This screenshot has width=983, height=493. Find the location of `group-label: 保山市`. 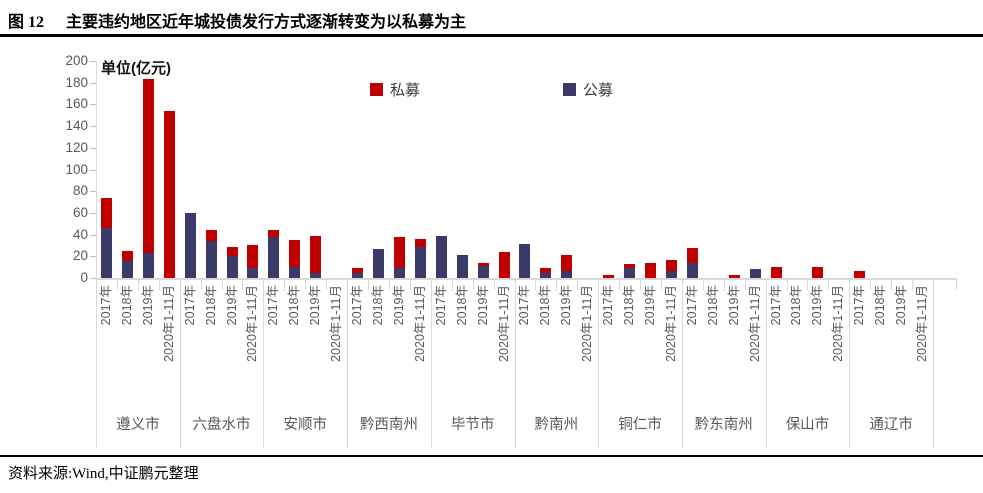

group-label: 保山市 is located at coordinates (807, 425).